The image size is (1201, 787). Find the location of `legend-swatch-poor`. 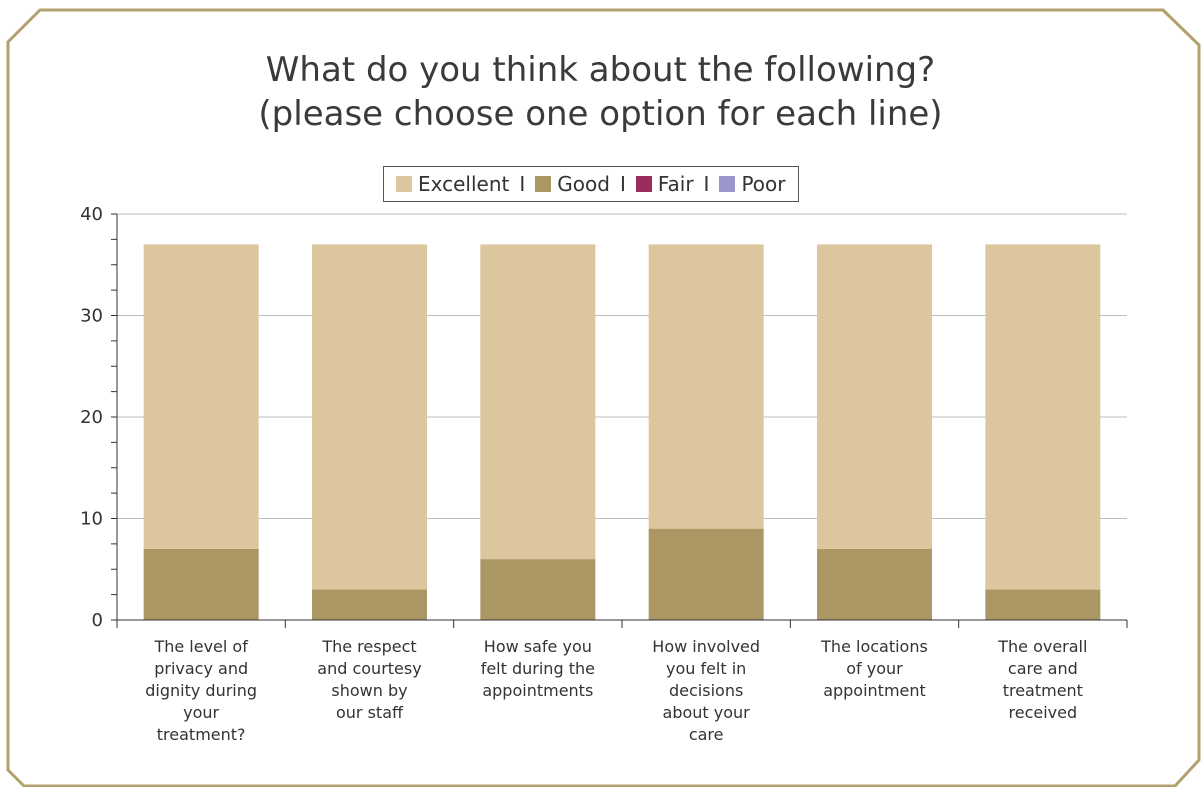

legend-swatch-poor is located at coordinates (727, 184).